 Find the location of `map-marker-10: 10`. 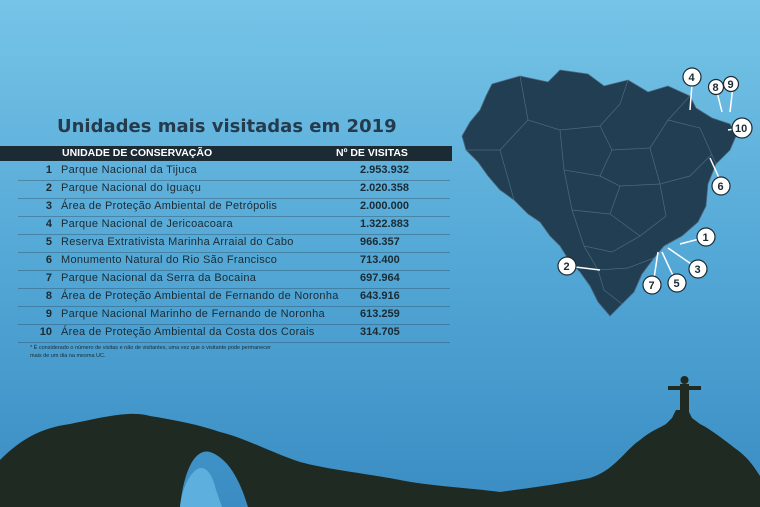

map-marker-10: 10 is located at coordinates (742, 128).